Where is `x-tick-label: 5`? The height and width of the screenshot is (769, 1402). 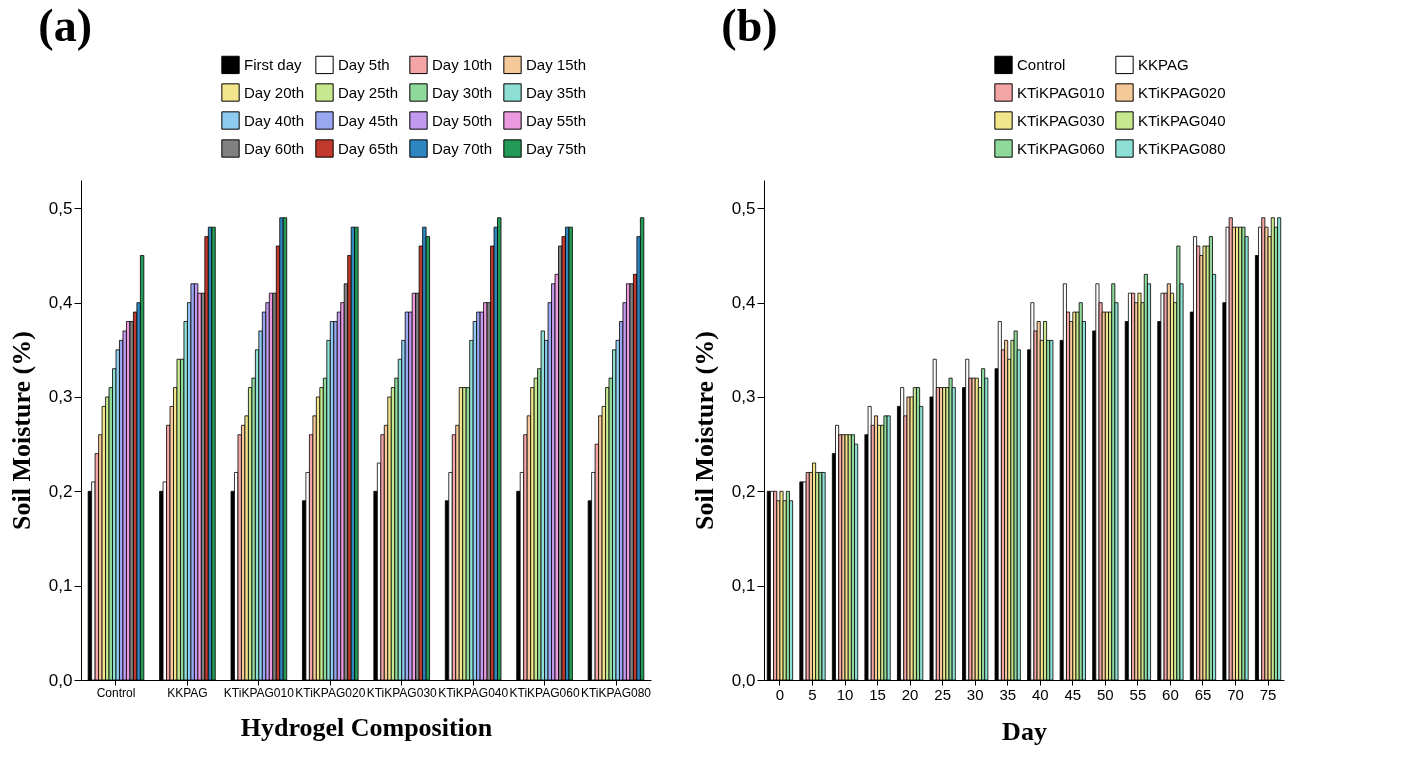 x-tick-label: 5 is located at coordinates (812, 694).